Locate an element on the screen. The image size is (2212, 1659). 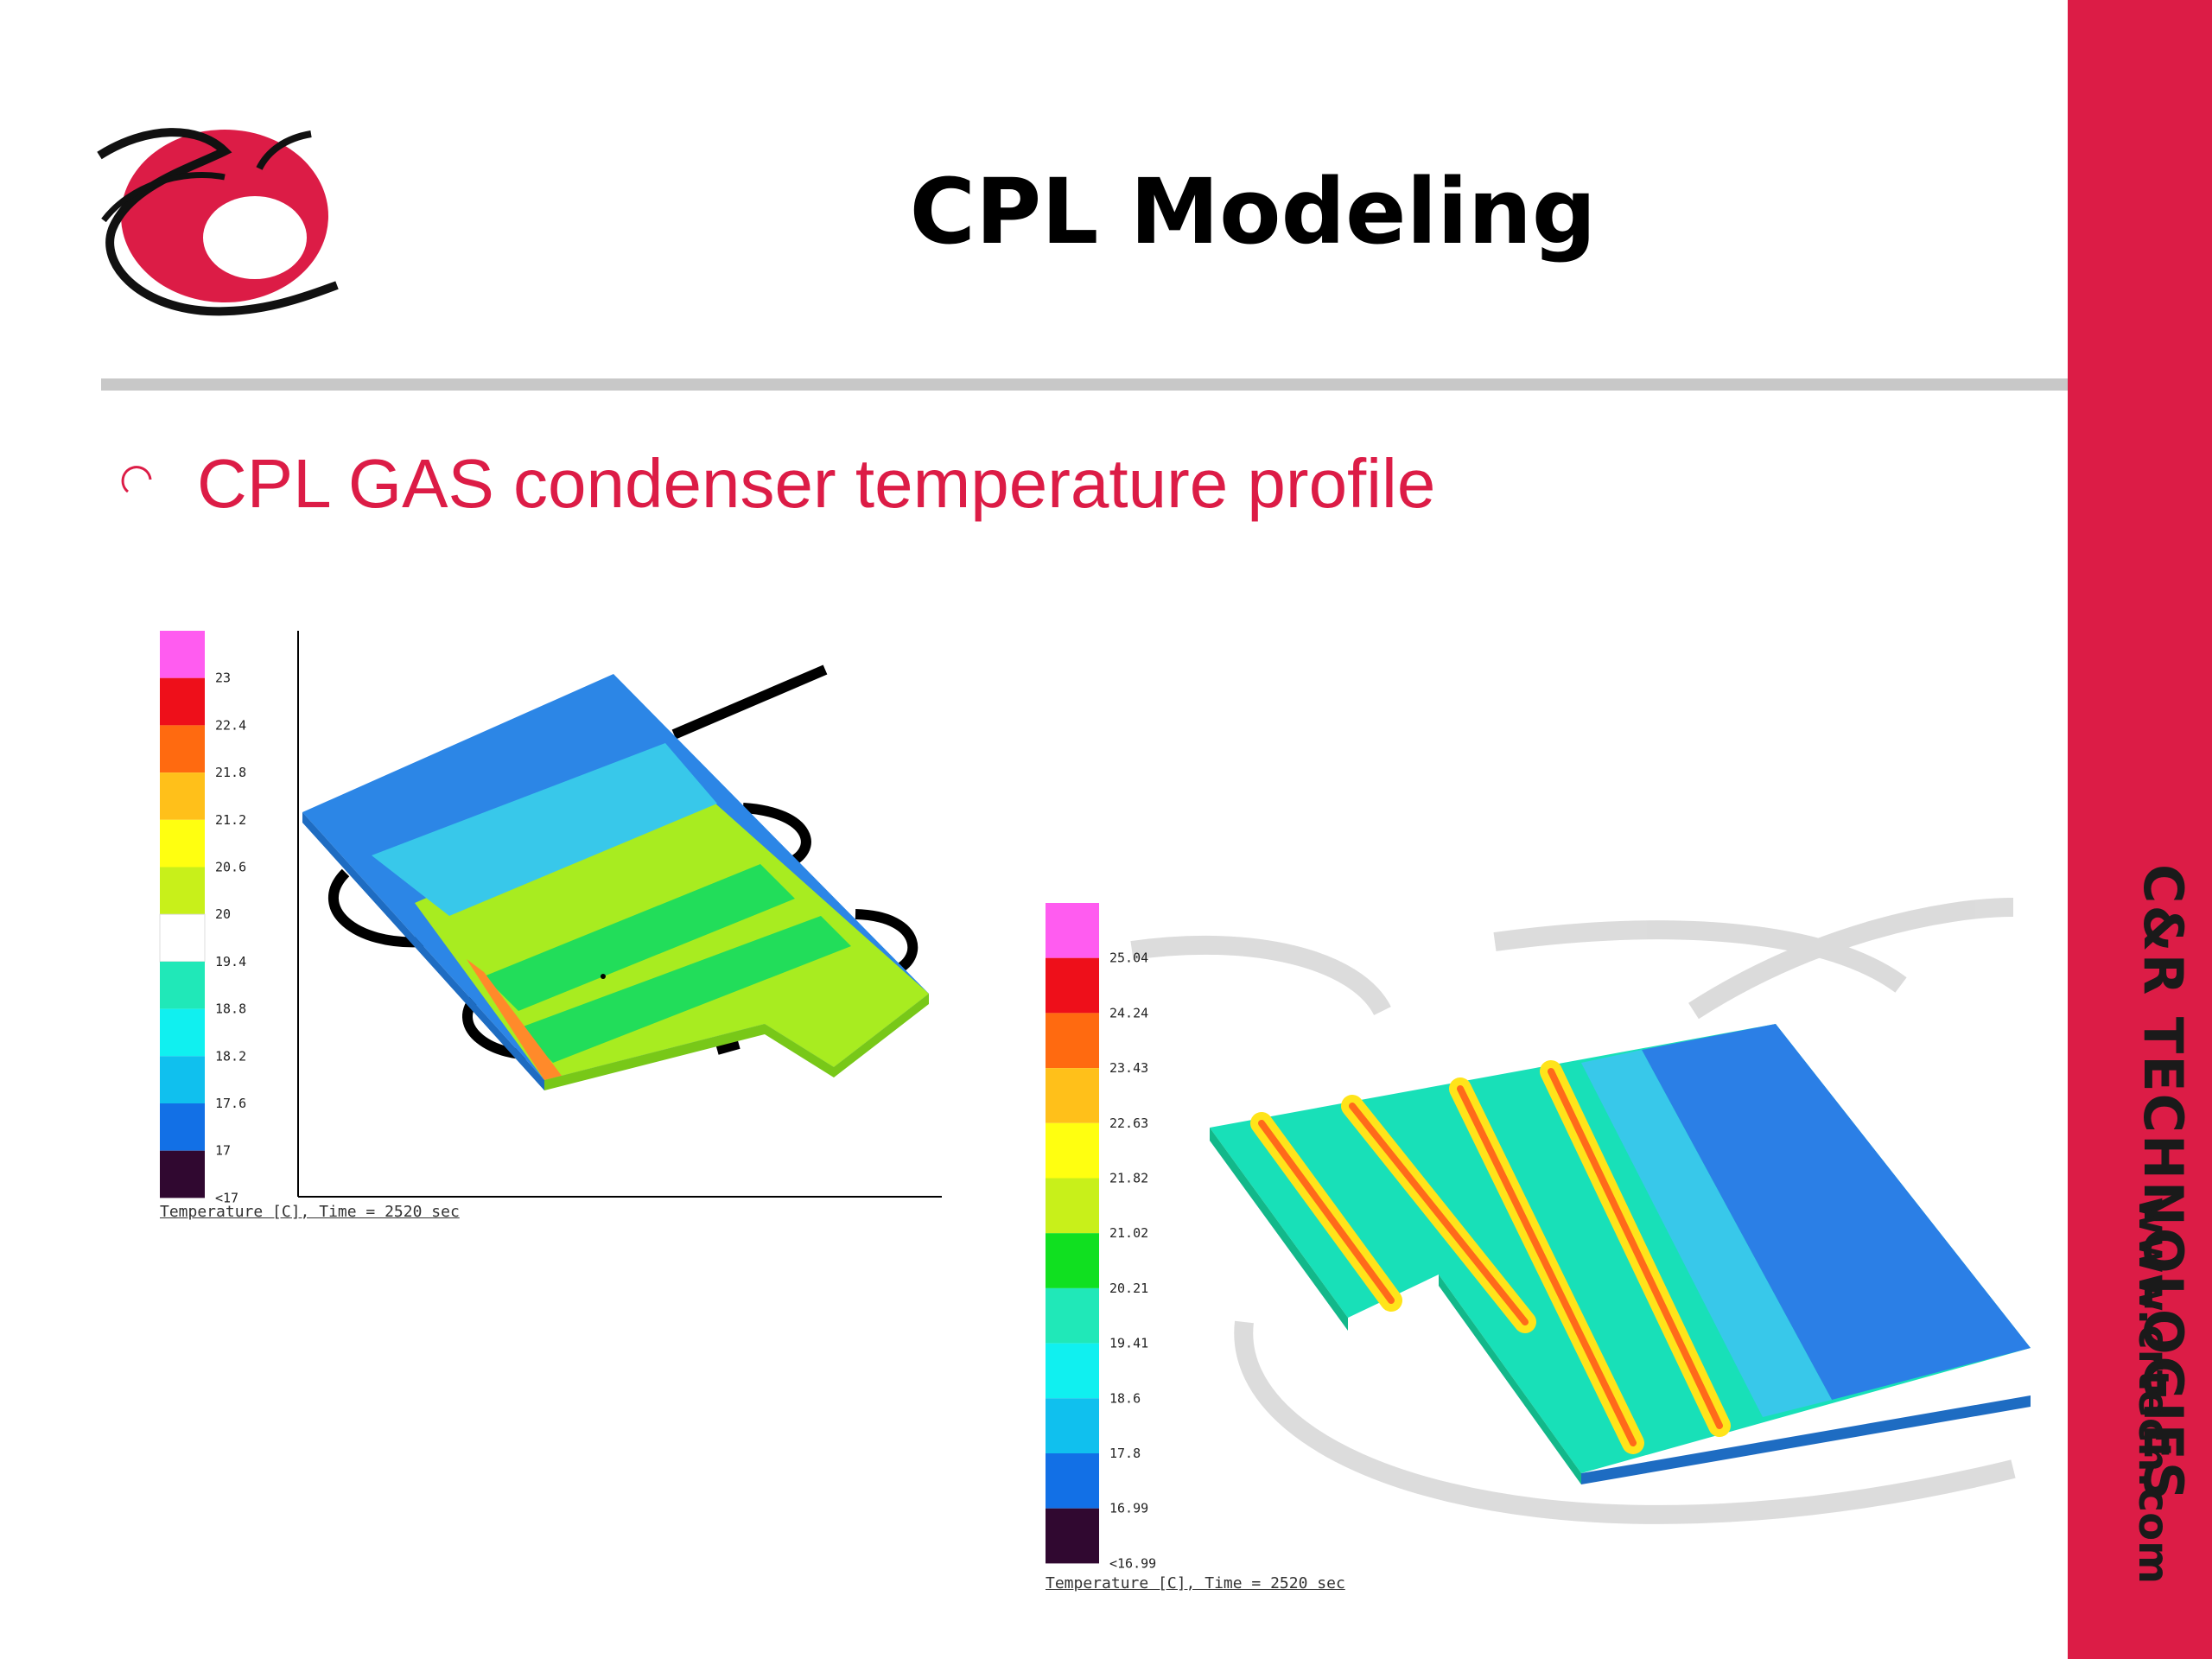
legend-label: 18.6 is located at coordinates (1125, 1398).